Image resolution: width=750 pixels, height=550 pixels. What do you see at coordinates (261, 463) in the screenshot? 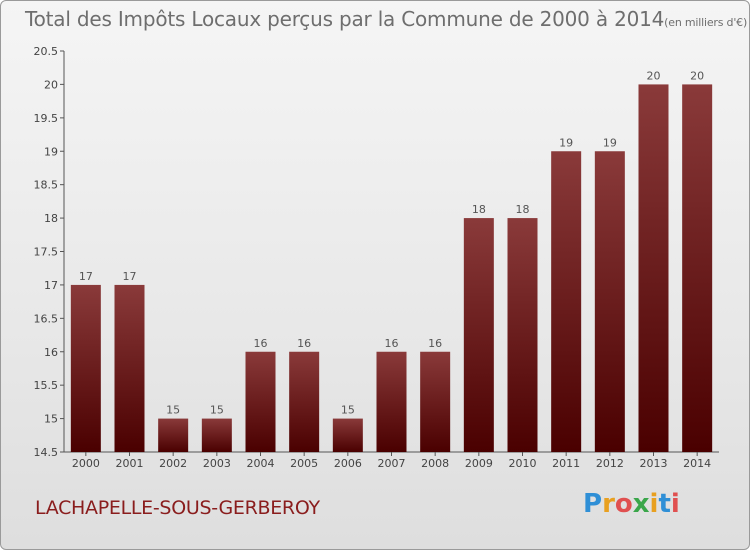
I see `x-tick-label: 2004` at bounding box center [261, 463].